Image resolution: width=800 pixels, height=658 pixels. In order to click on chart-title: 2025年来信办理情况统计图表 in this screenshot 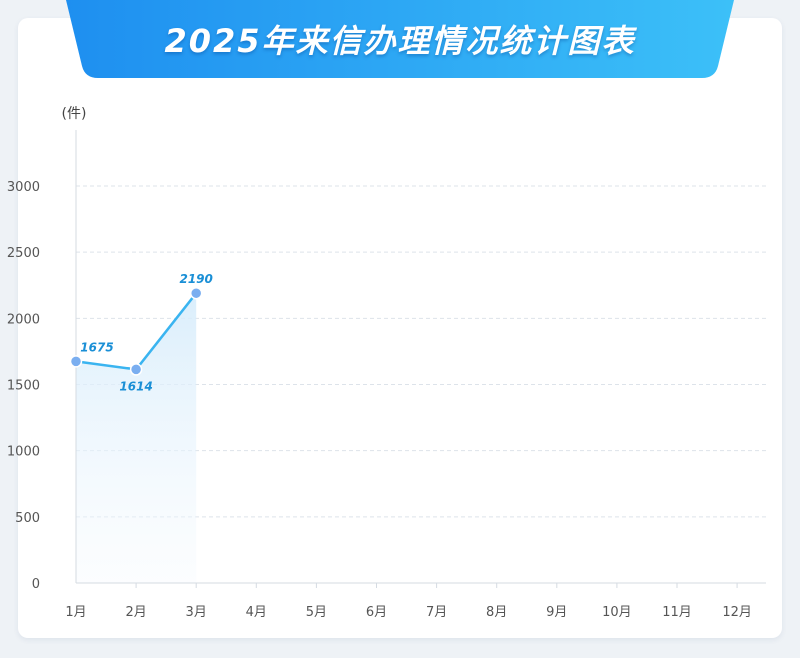, I will do `click(400, 41)`.